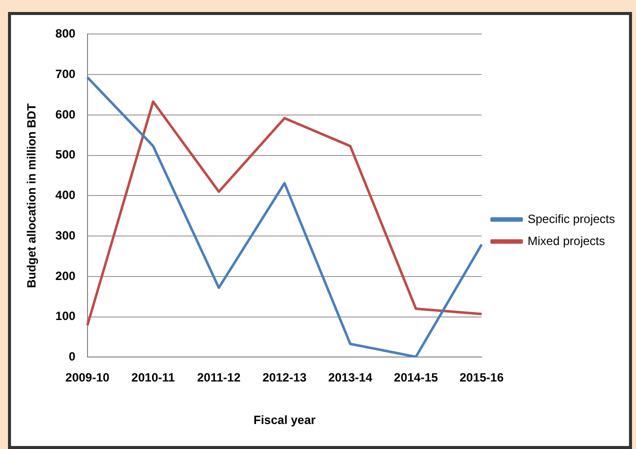 This screenshot has width=636, height=449. I want to click on x-tick-label: 2011-12, so click(219, 377).